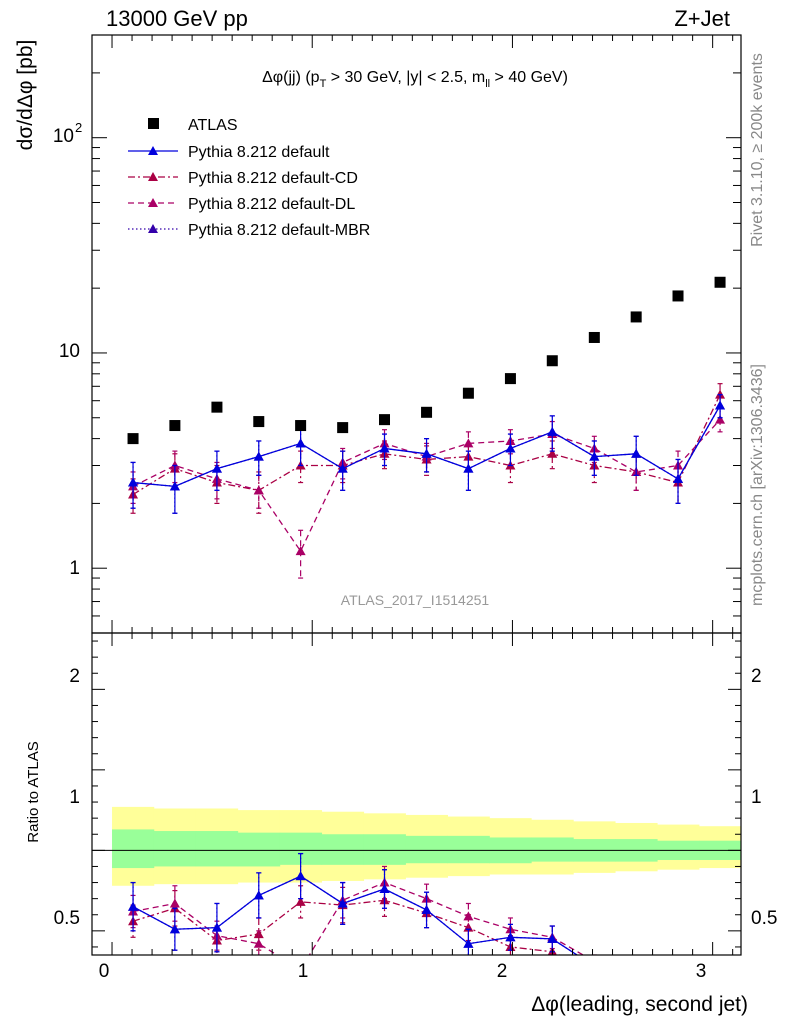 This screenshot has height=1024, width=786. I want to click on legend-mark-default-cd, so click(153, 176).